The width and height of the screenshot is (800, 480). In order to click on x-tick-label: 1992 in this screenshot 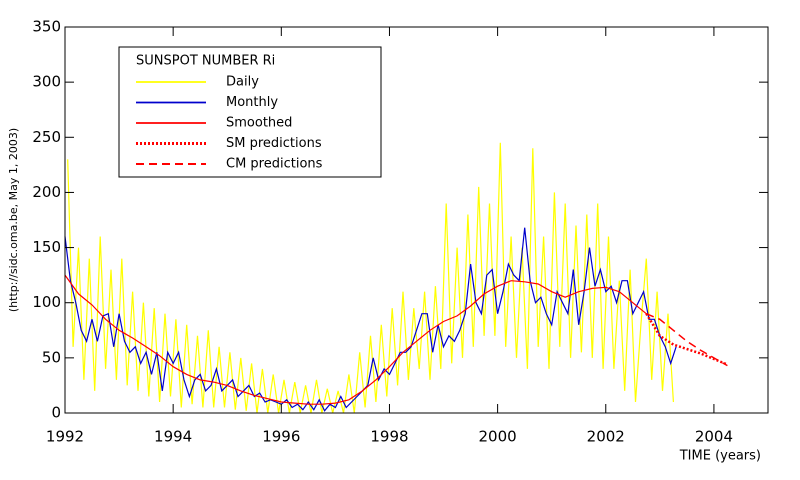, I will do `click(65, 437)`.